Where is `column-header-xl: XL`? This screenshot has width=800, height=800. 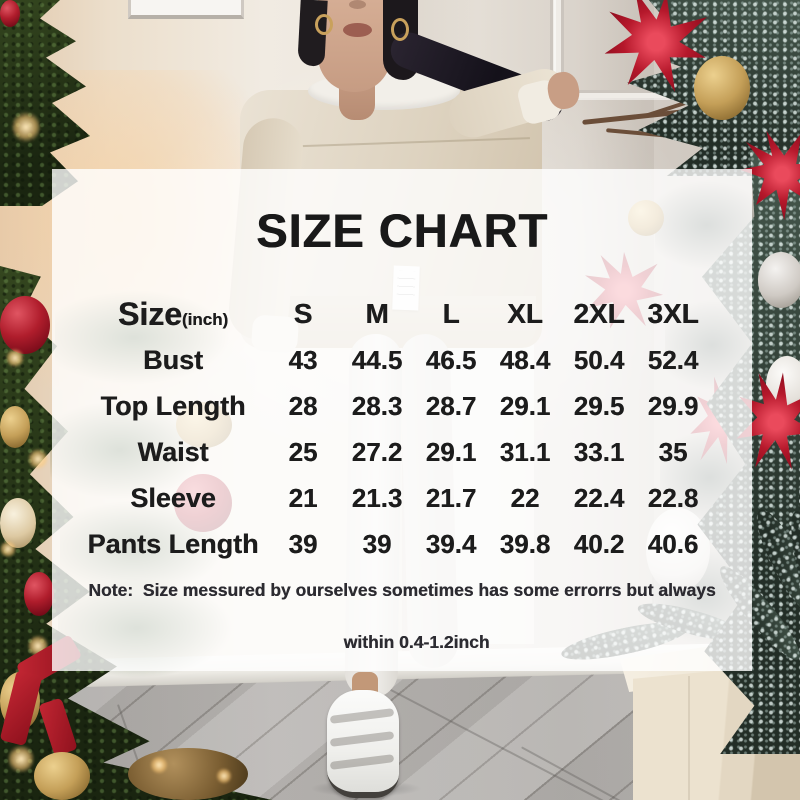 column-header-xl: XL is located at coordinates (525, 313).